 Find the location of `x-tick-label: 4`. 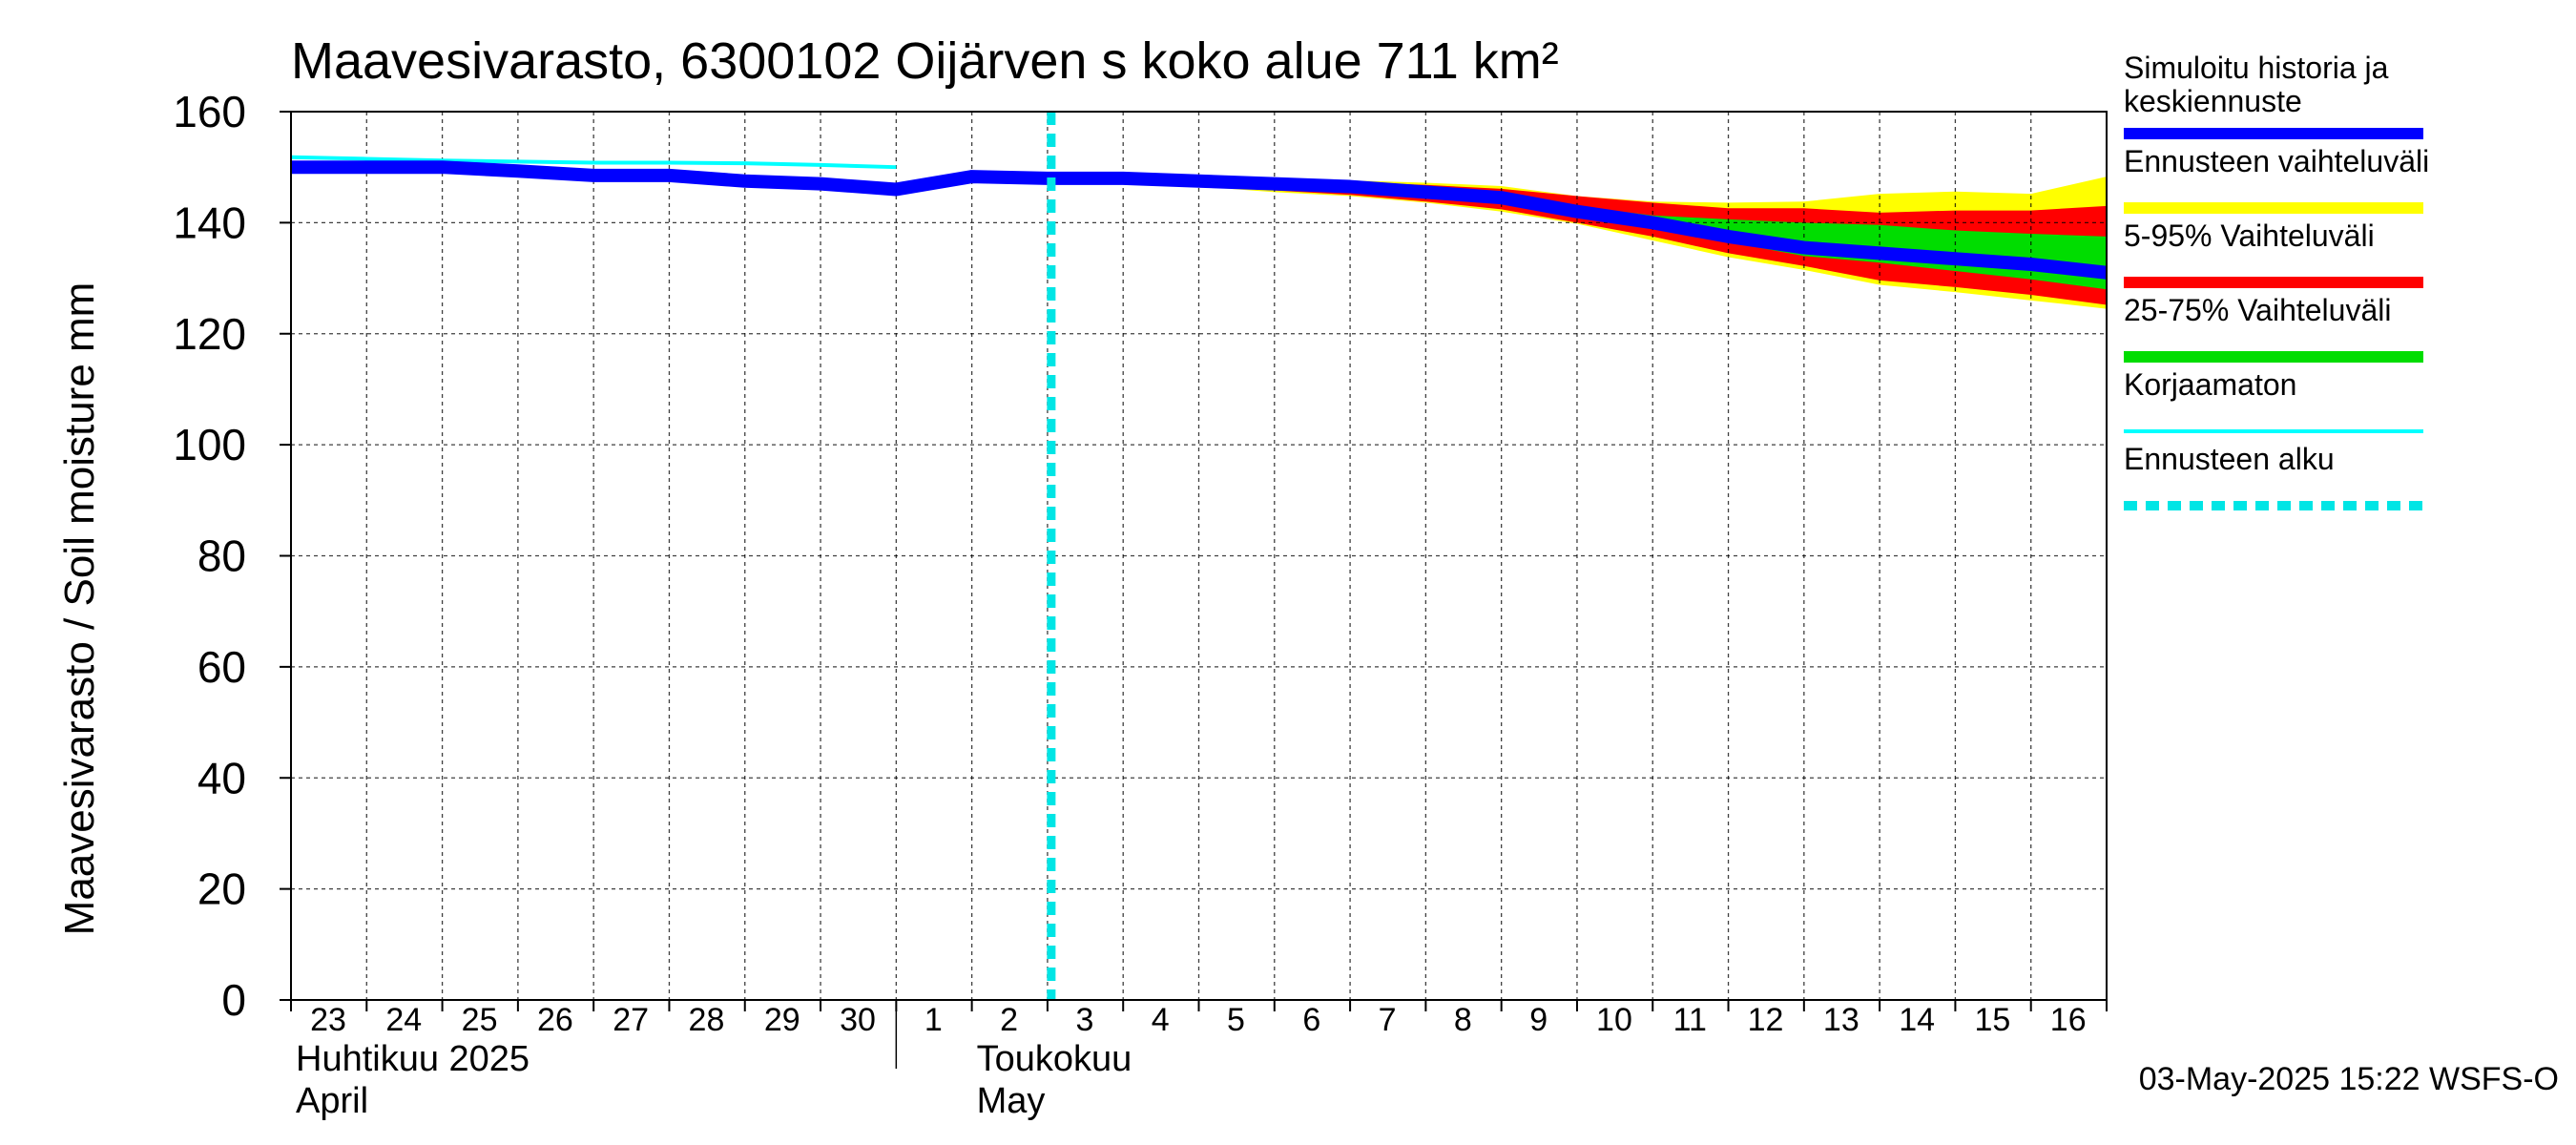

x-tick-label: 4 is located at coordinates (1161, 1020).